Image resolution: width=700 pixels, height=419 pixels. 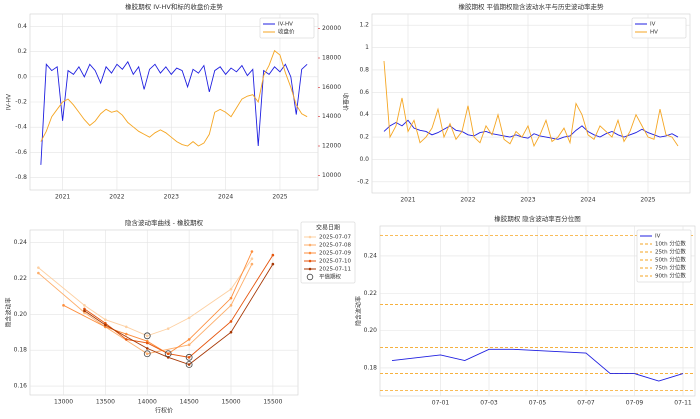 What do you see at coordinates (364, 69) in the screenshot?
I see `y-tick-label: 0.8` at bounding box center [364, 69].